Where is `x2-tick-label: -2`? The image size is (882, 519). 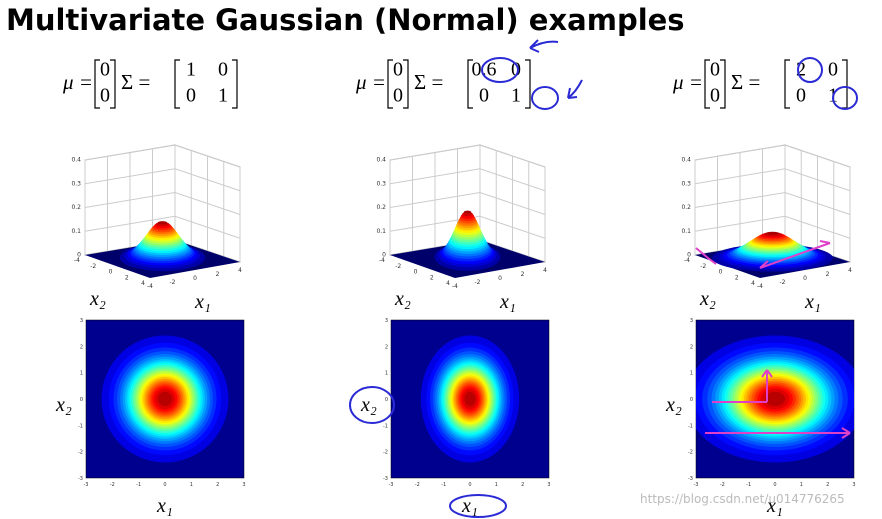
x2-tick-label: -2 is located at coordinates (93, 266).